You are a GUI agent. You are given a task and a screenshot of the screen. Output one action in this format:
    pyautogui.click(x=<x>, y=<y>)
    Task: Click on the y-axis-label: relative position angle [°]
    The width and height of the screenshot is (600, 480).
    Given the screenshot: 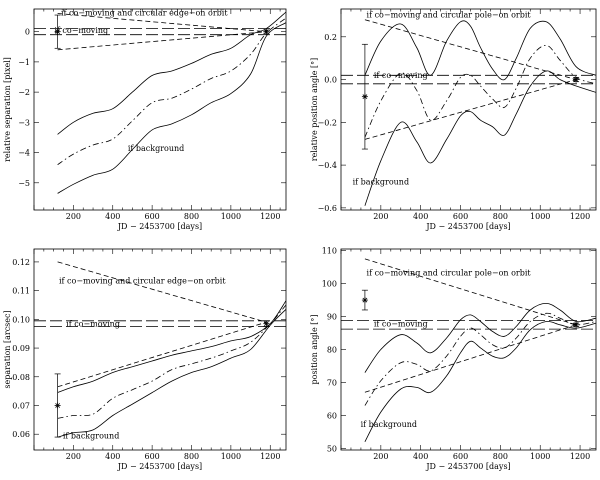 What is the action you would take?
    pyautogui.click(x=314, y=109)
    